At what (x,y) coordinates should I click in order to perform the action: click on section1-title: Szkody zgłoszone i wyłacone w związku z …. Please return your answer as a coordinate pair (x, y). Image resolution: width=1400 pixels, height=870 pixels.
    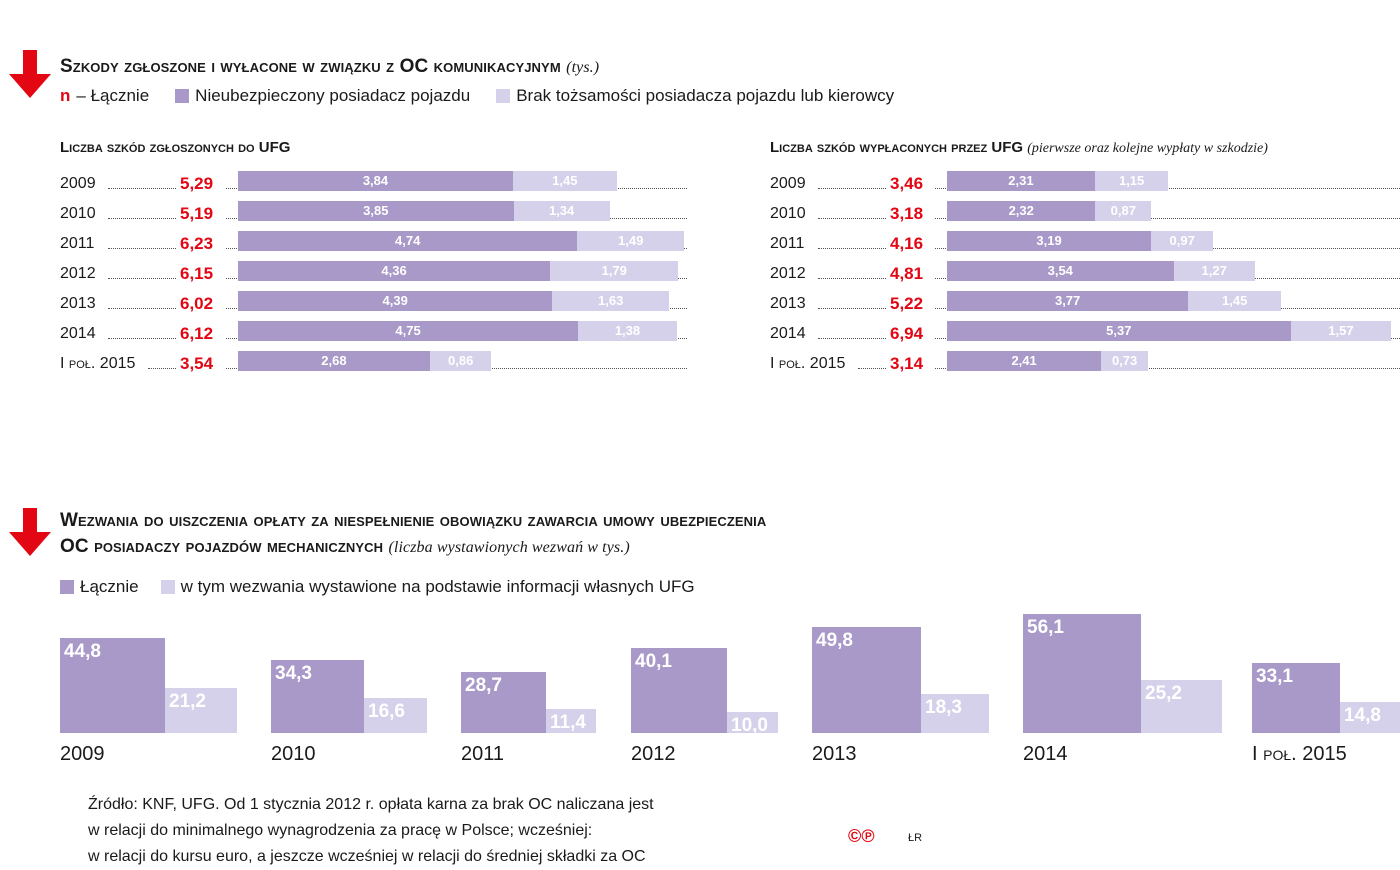
    Looking at the image, I should click on (330, 66).